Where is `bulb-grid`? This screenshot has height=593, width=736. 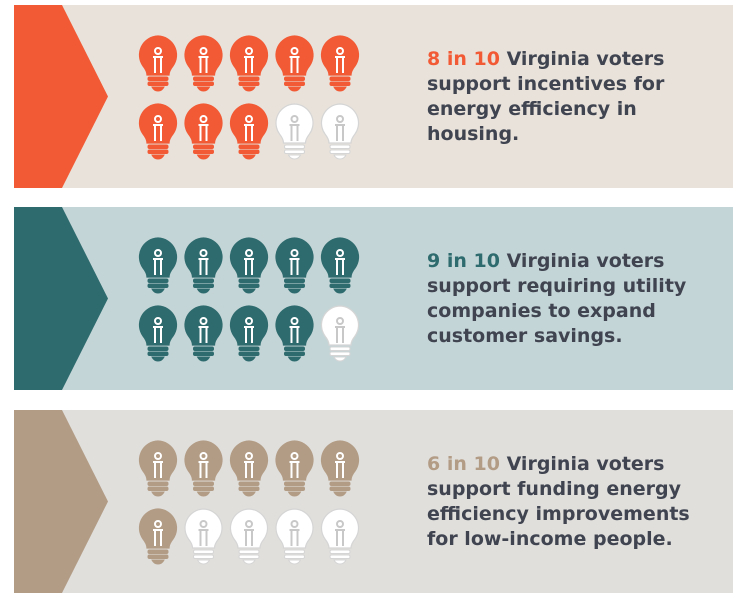 bulb-grid is located at coordinates (249, 502).